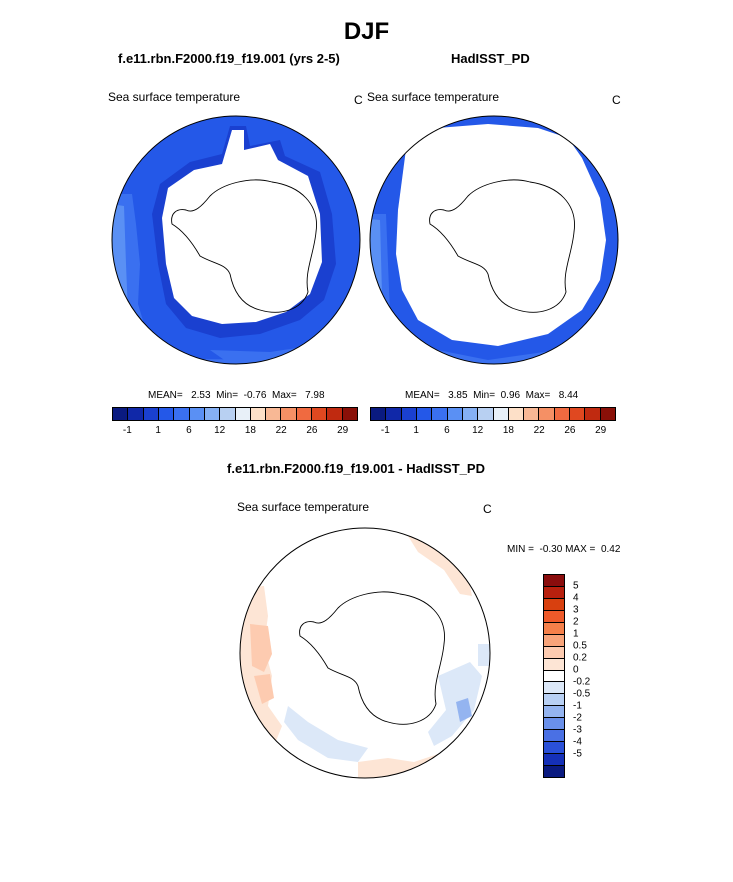 This screenshot has width=733, height=882. Describe the element at coordinates (493, 423) in the screenshot. I see `right-colorbar: -1 1 6 12 18 22 26 29` at that location.